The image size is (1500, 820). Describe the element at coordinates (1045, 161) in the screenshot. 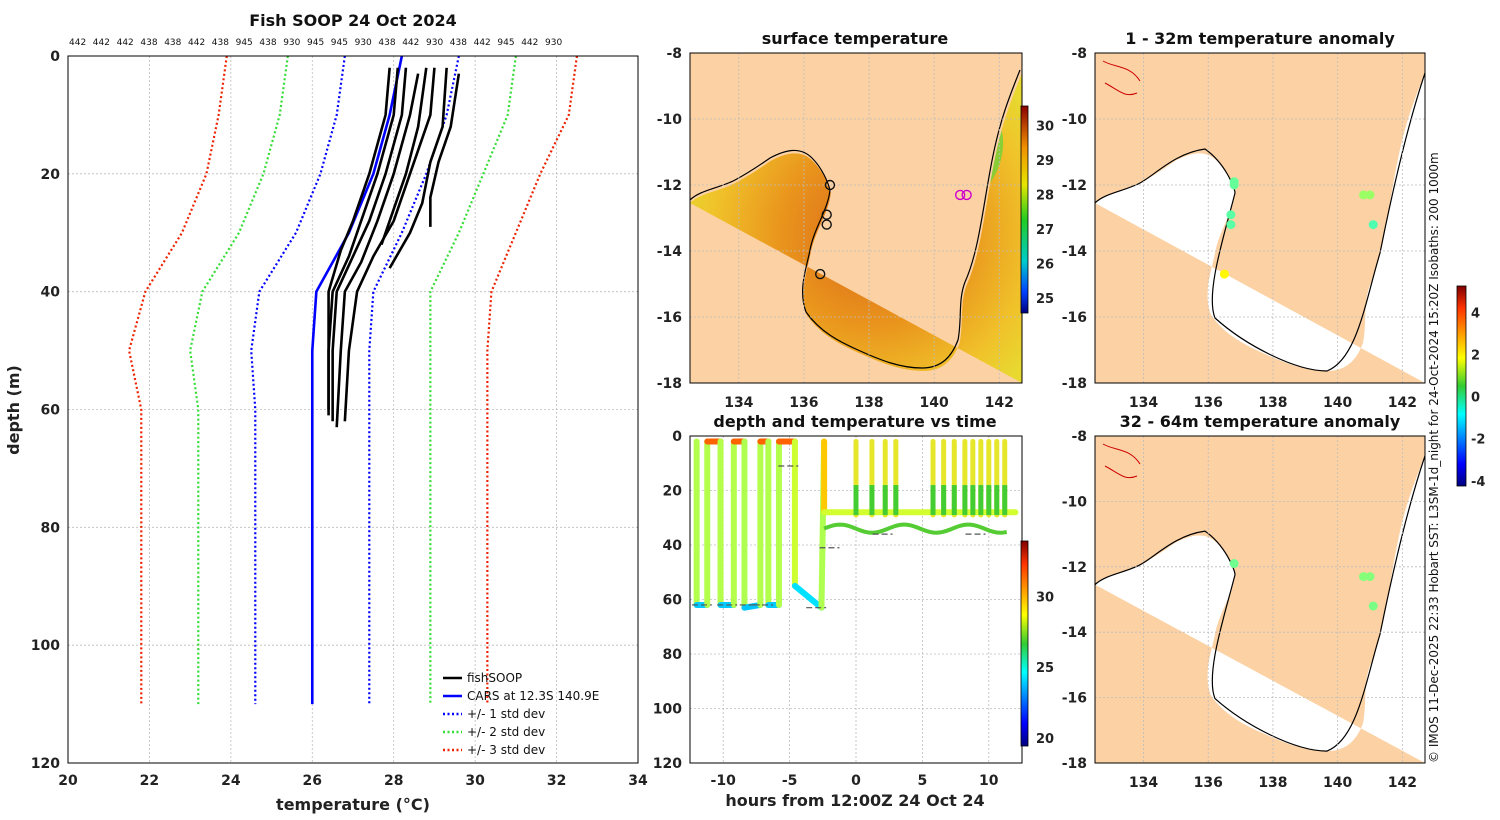

I see `sst-colorbar-tick: 29` at that location.